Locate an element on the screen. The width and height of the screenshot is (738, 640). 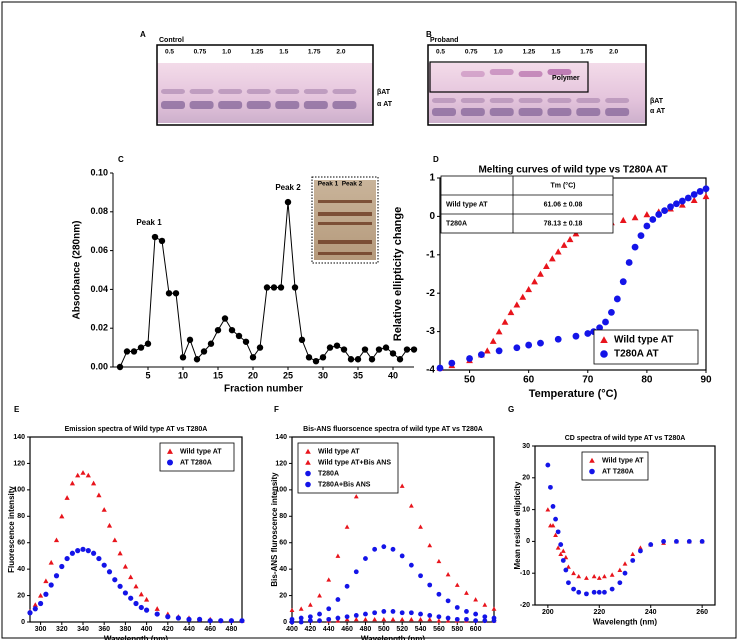
y-tick-label: 10 is located at coordinates (526, 509).